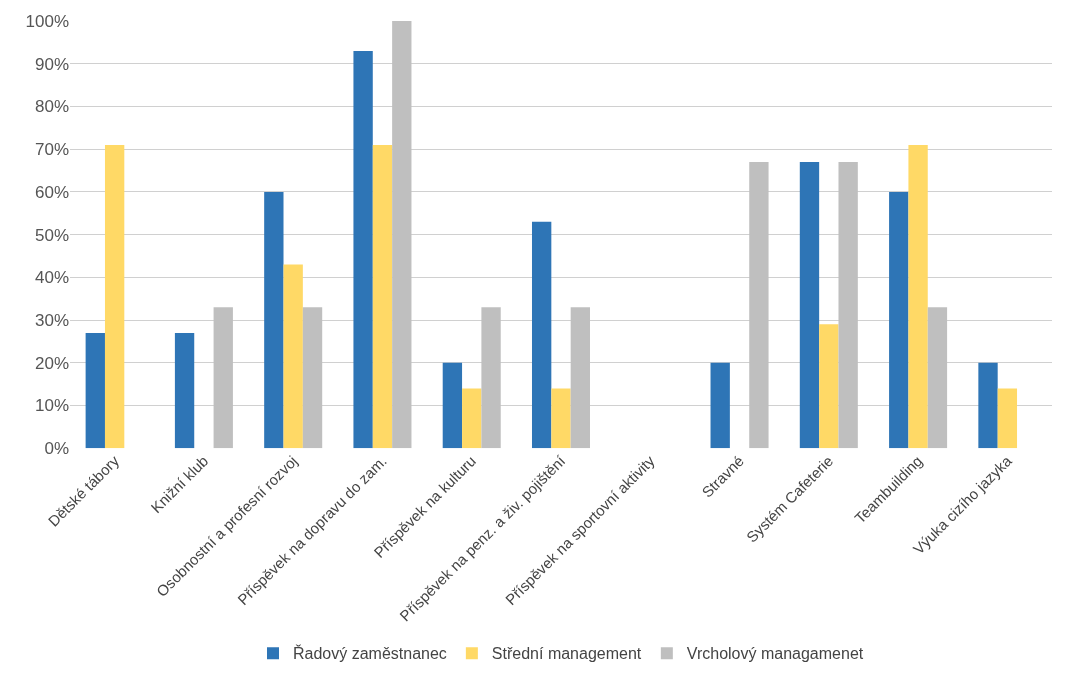  I want to click on legend-label: Střední management, so click(566, 654).